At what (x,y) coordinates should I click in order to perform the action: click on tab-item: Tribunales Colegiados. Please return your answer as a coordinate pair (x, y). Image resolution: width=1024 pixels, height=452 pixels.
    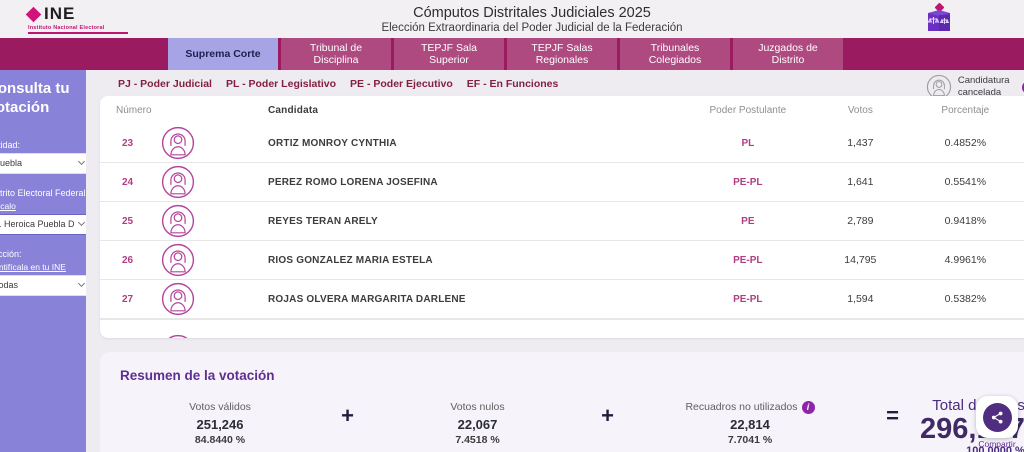
    Looking at the image, I should click on (675, 54).